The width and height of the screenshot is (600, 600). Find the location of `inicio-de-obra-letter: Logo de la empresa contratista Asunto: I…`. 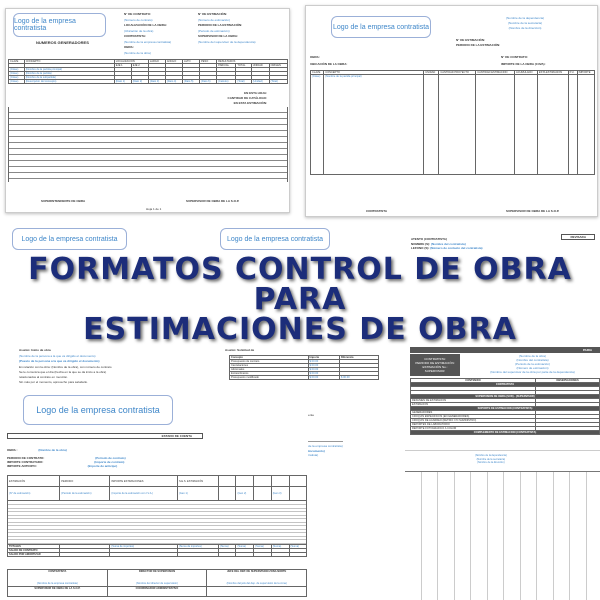

inicio-de-obra-letter: Logo de la empresa contratista Asunto: I… is located at coordinates (109, 310).